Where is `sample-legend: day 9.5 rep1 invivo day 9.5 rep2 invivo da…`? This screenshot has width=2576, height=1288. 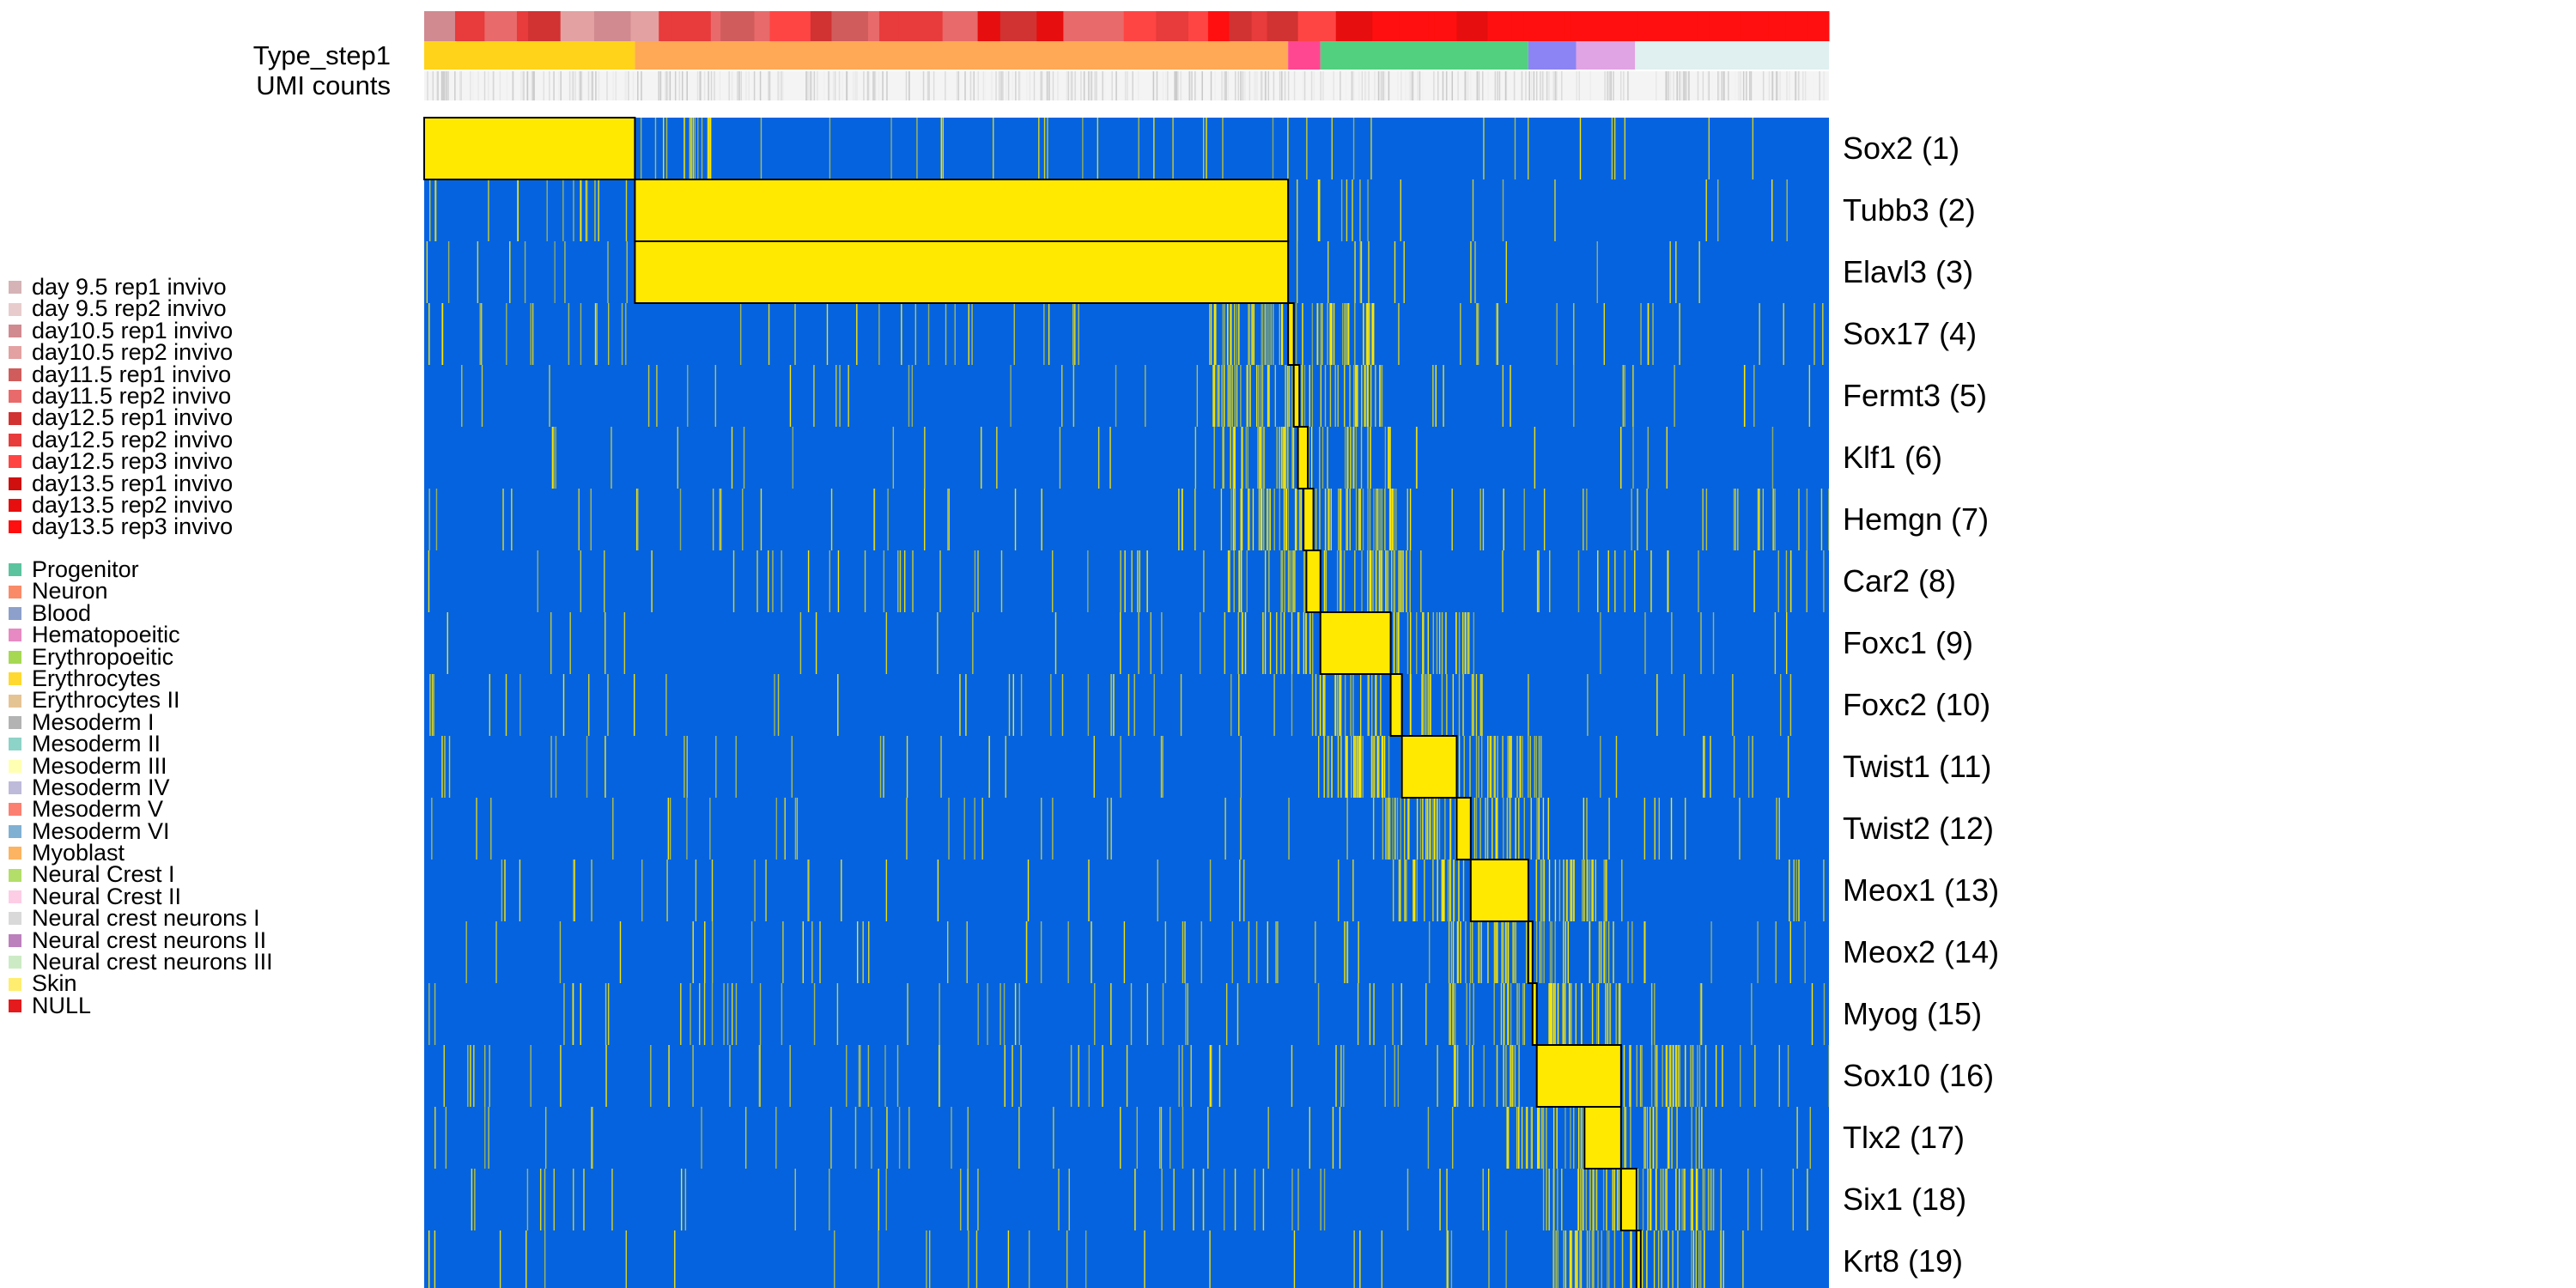 sample-legend: day 9.5 rep1 invivo day 9.5 rep2 invivo da… is located at coordinates (122, 407).